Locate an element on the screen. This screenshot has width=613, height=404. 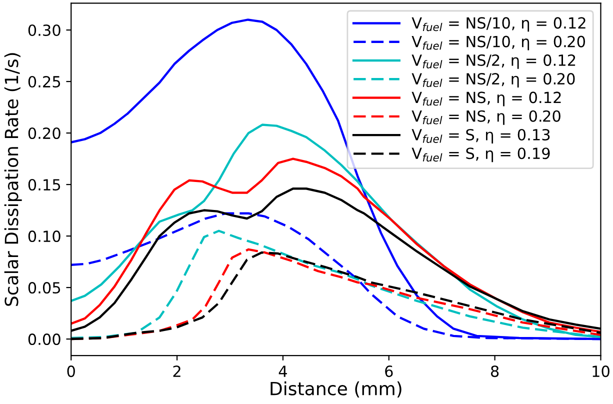
legend-label: V$_{fuel}$ = NS, η = 0.20 is located at coordinates (486, 117).